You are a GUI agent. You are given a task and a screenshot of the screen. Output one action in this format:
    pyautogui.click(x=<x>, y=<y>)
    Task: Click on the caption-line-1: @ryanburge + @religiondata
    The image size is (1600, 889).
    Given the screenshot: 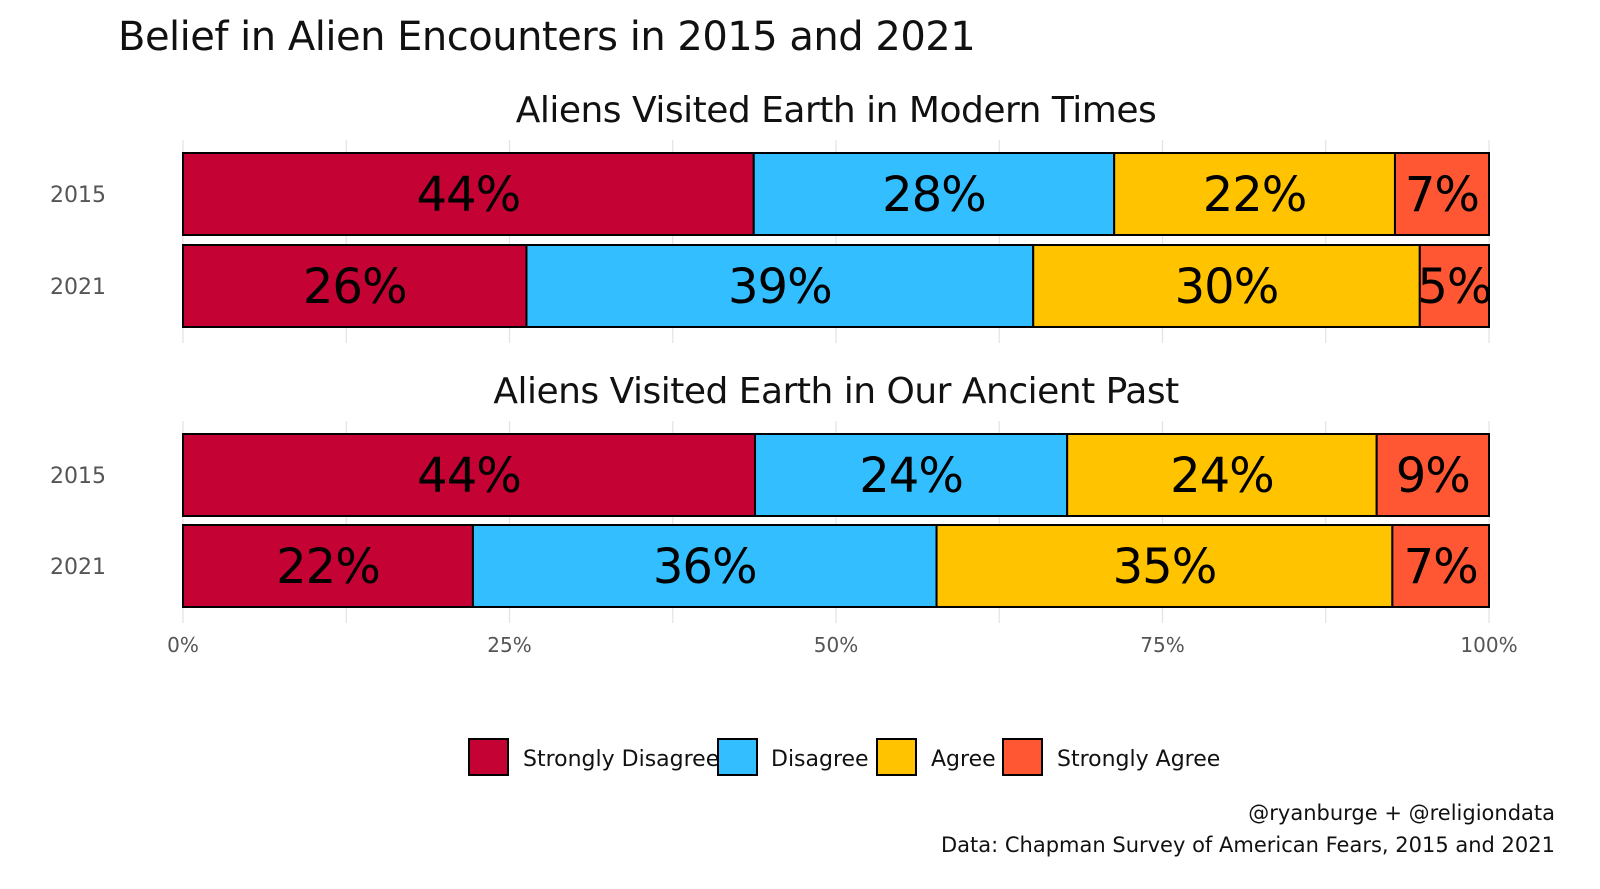 What is the action you would take?
    pyautogui.click(x=1401, y=813)
    